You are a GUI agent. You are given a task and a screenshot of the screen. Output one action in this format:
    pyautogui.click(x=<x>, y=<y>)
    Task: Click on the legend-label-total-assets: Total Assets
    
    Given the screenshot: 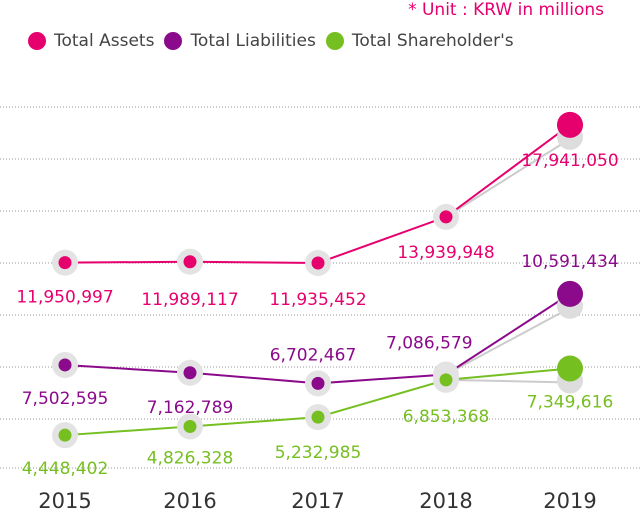 What is the action you would take?
    pyautogui.click(x=104, y=41)
    